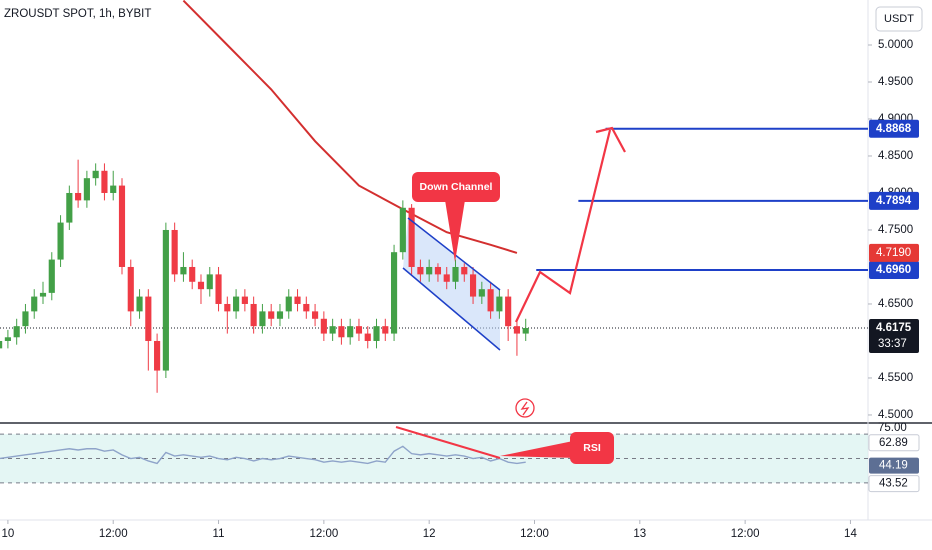 The width and height of the screenshot is (932, 550). I want to click on rsi-value-label: 43.52, so click(893, 484).